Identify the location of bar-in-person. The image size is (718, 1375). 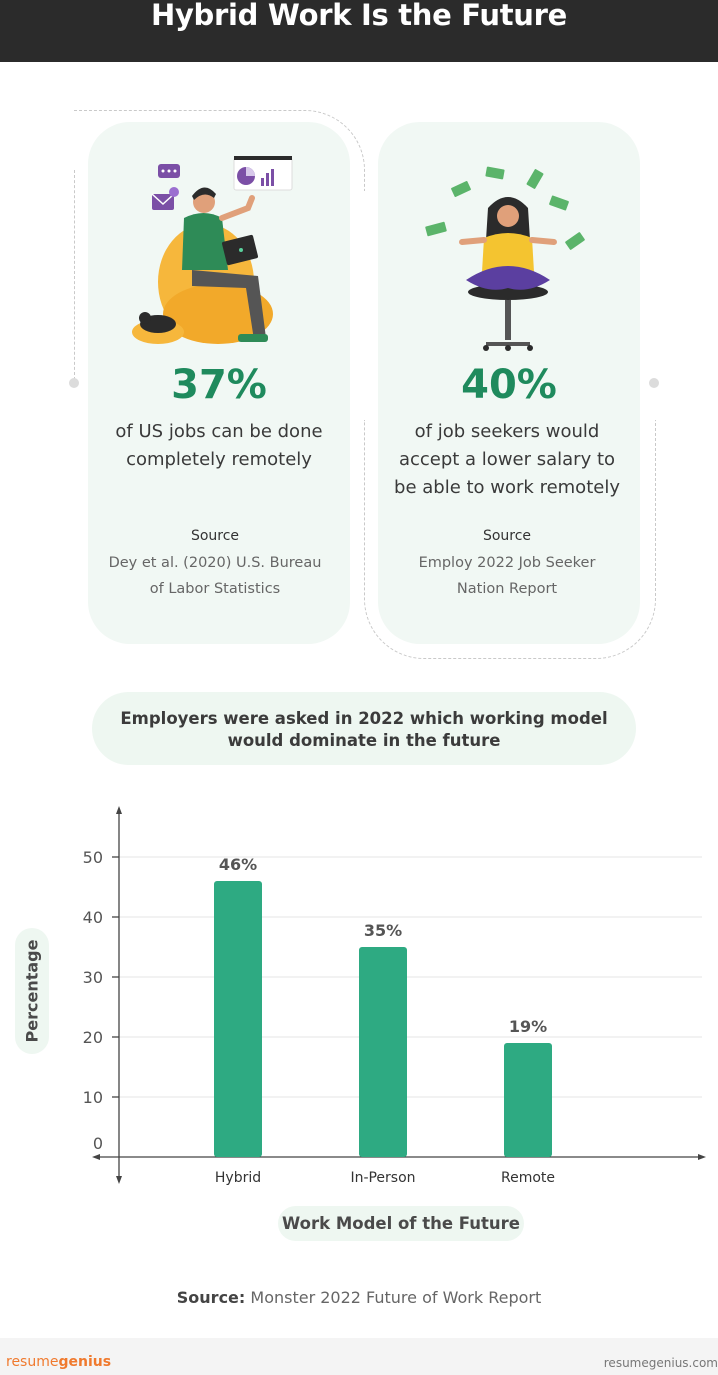
(383, 1052).